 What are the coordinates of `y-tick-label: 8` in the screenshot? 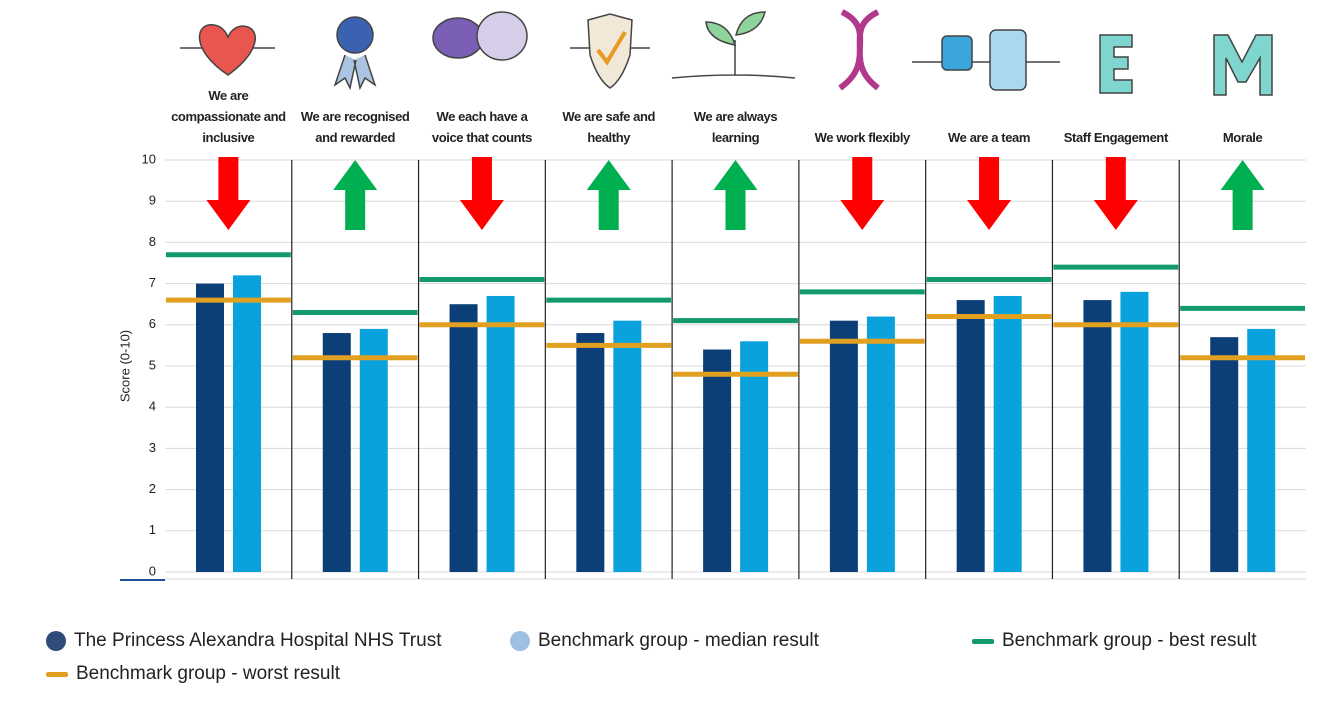 It's located at (152, 241).